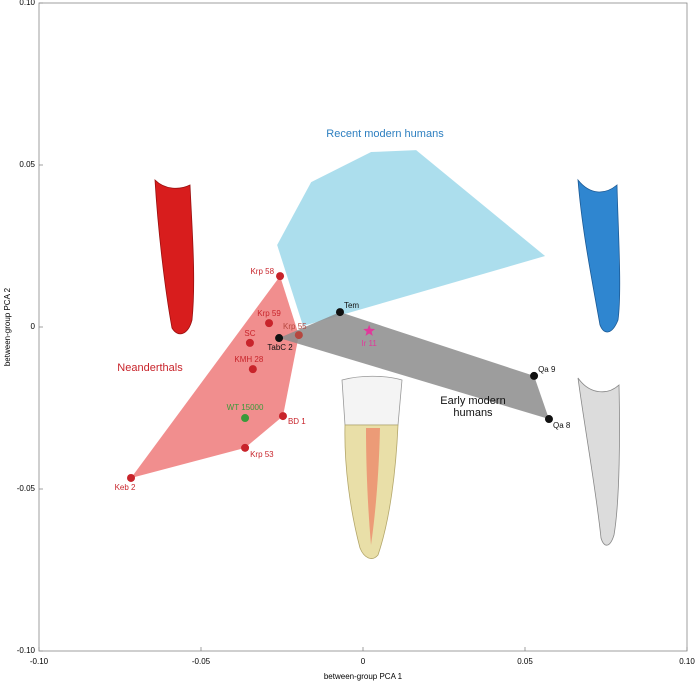  I want to click on group-label: Recent modern humans, so click(385, 134).